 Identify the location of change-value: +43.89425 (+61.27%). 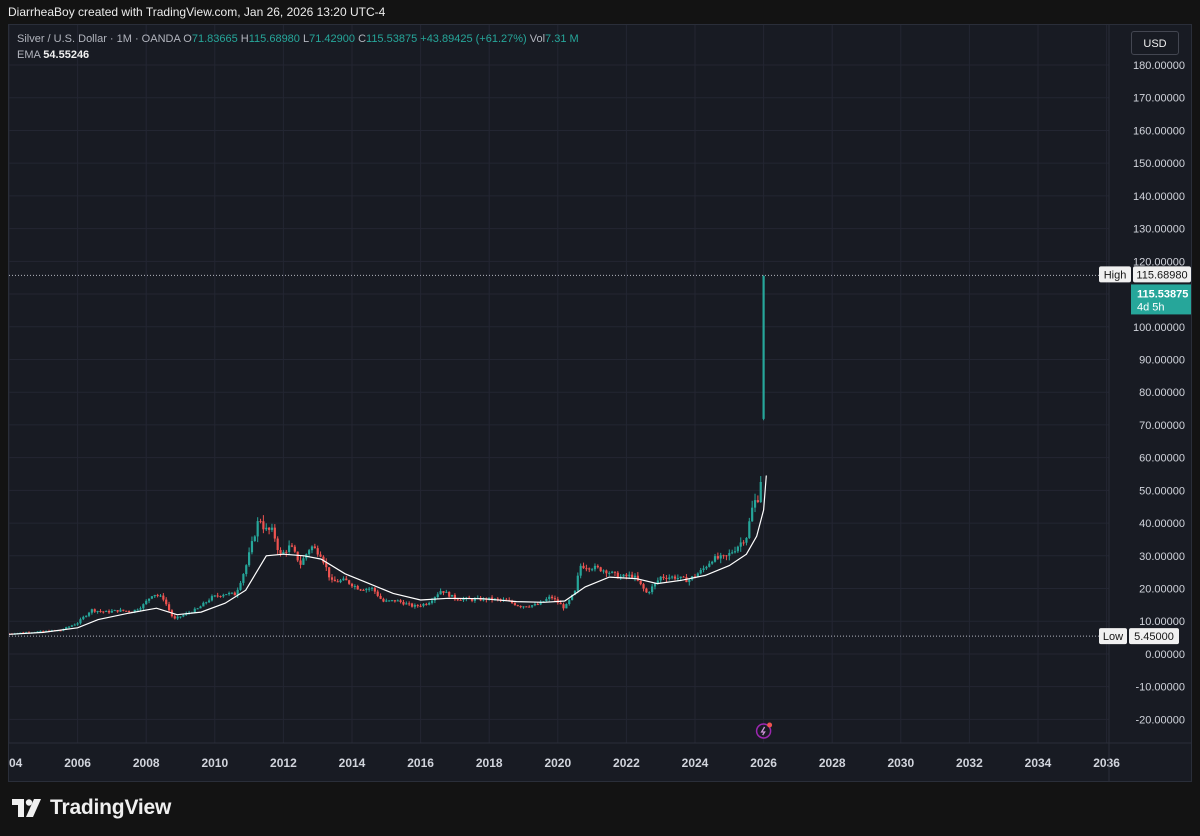
(473, 39).